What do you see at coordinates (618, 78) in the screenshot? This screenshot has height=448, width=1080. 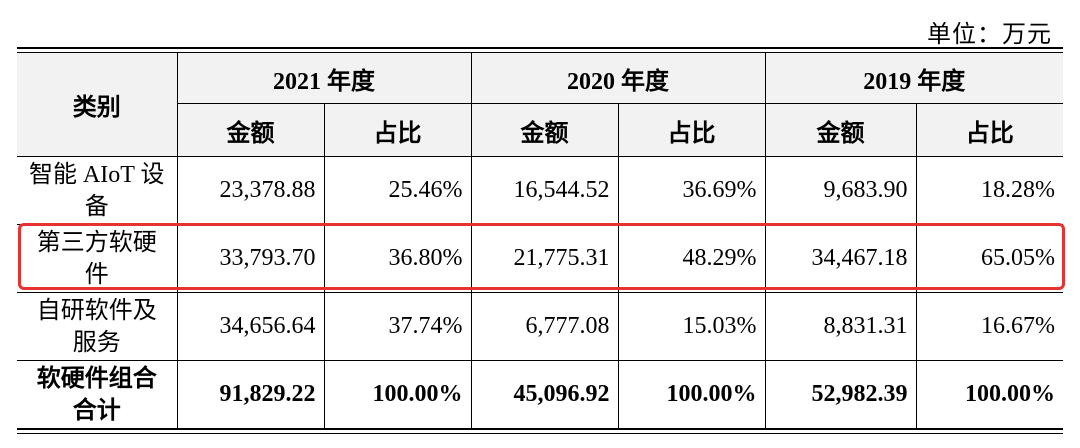 I see `year-header-2020: 2020 年度` at bounding box center [618, 78].